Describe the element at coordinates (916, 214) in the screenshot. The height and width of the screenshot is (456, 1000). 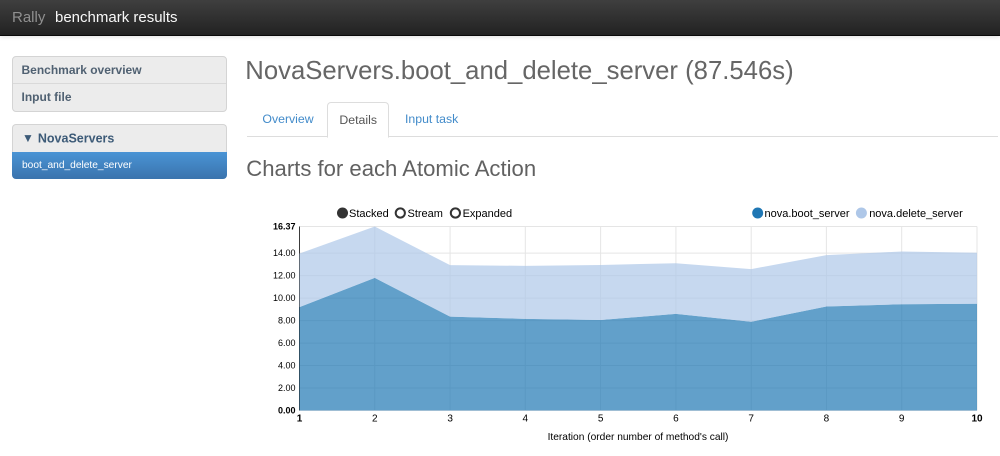
I see `svg-text: nova.delete_server` at that location.